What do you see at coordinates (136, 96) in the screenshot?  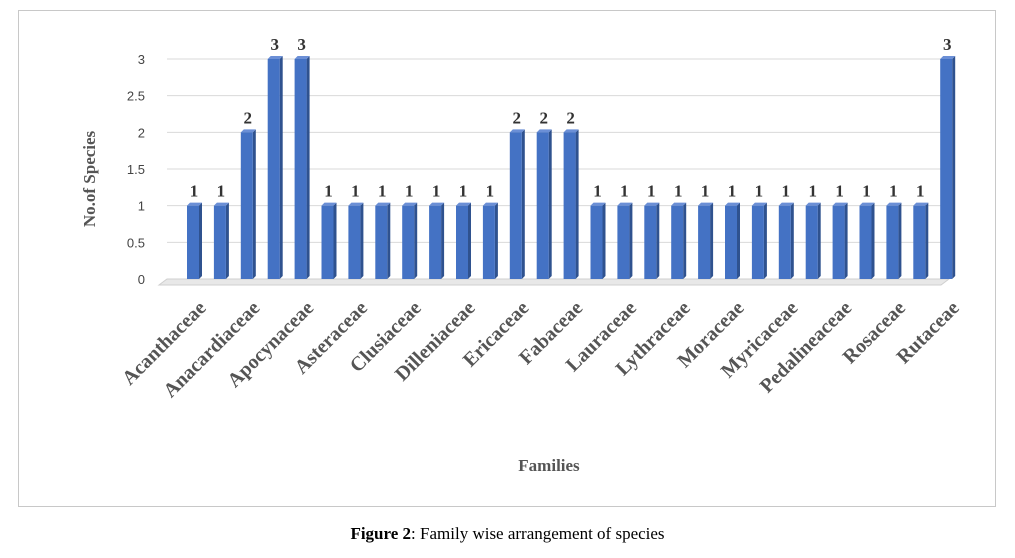 I see `y-tick-label: 2.5` at bounding box center [136, 96].